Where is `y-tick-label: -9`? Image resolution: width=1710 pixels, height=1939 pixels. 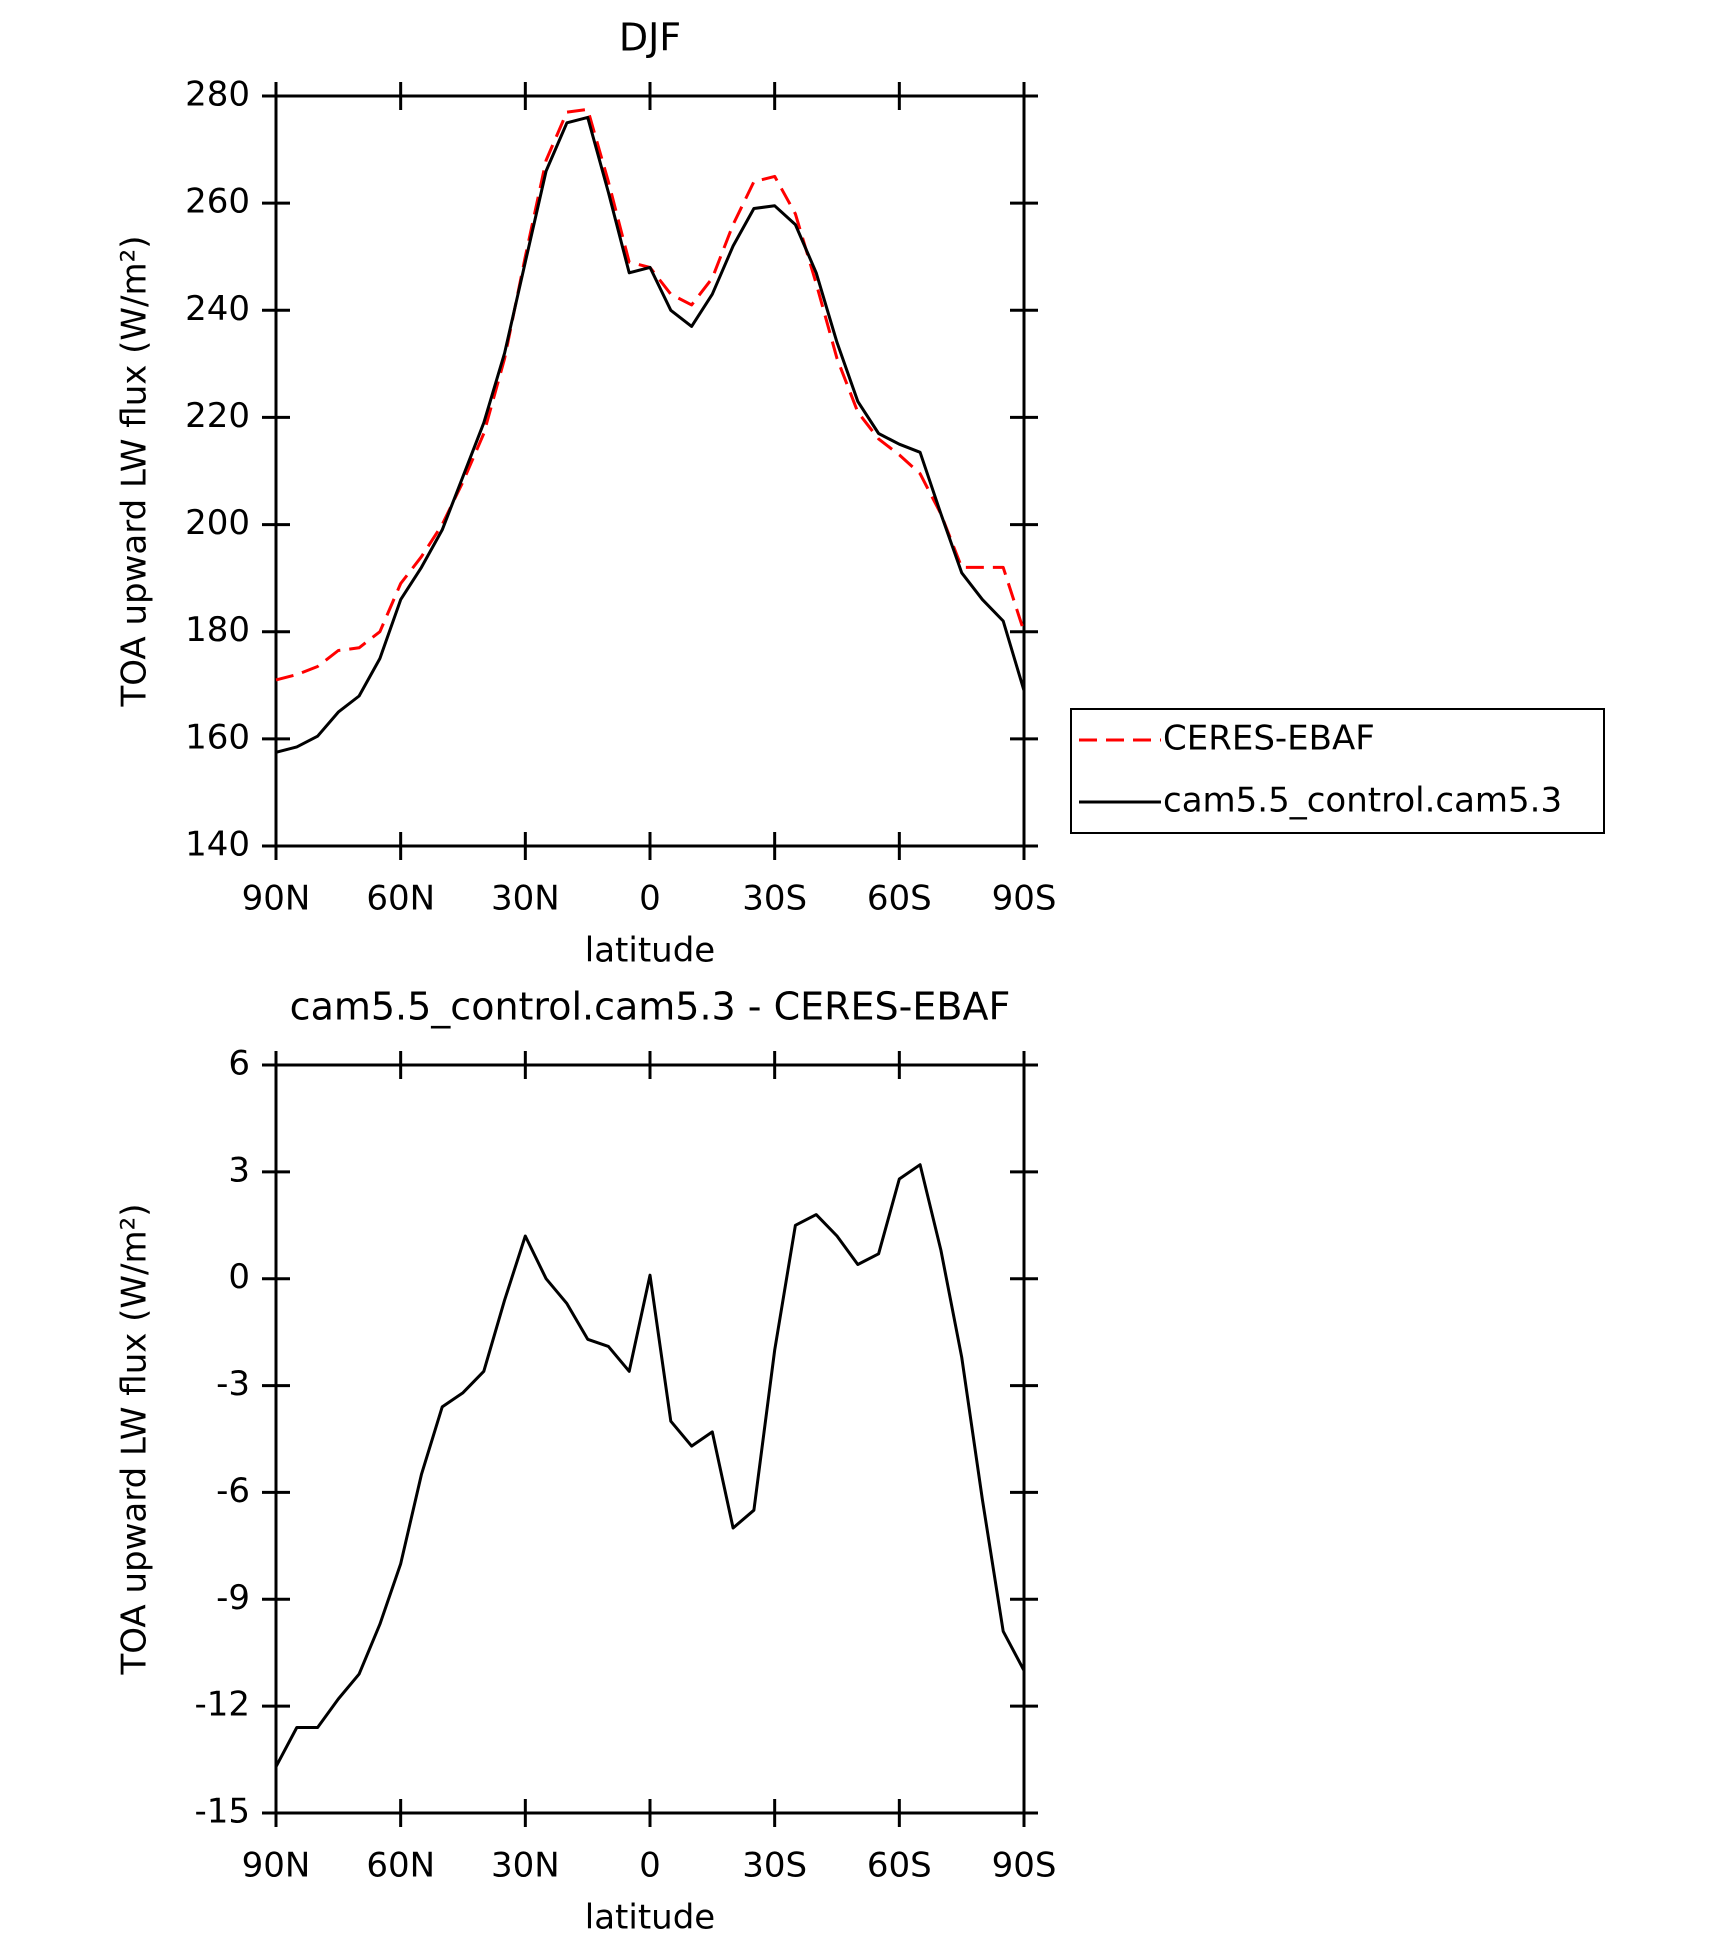
y-tick-label: -9 is located at coordinates (233, 1598).